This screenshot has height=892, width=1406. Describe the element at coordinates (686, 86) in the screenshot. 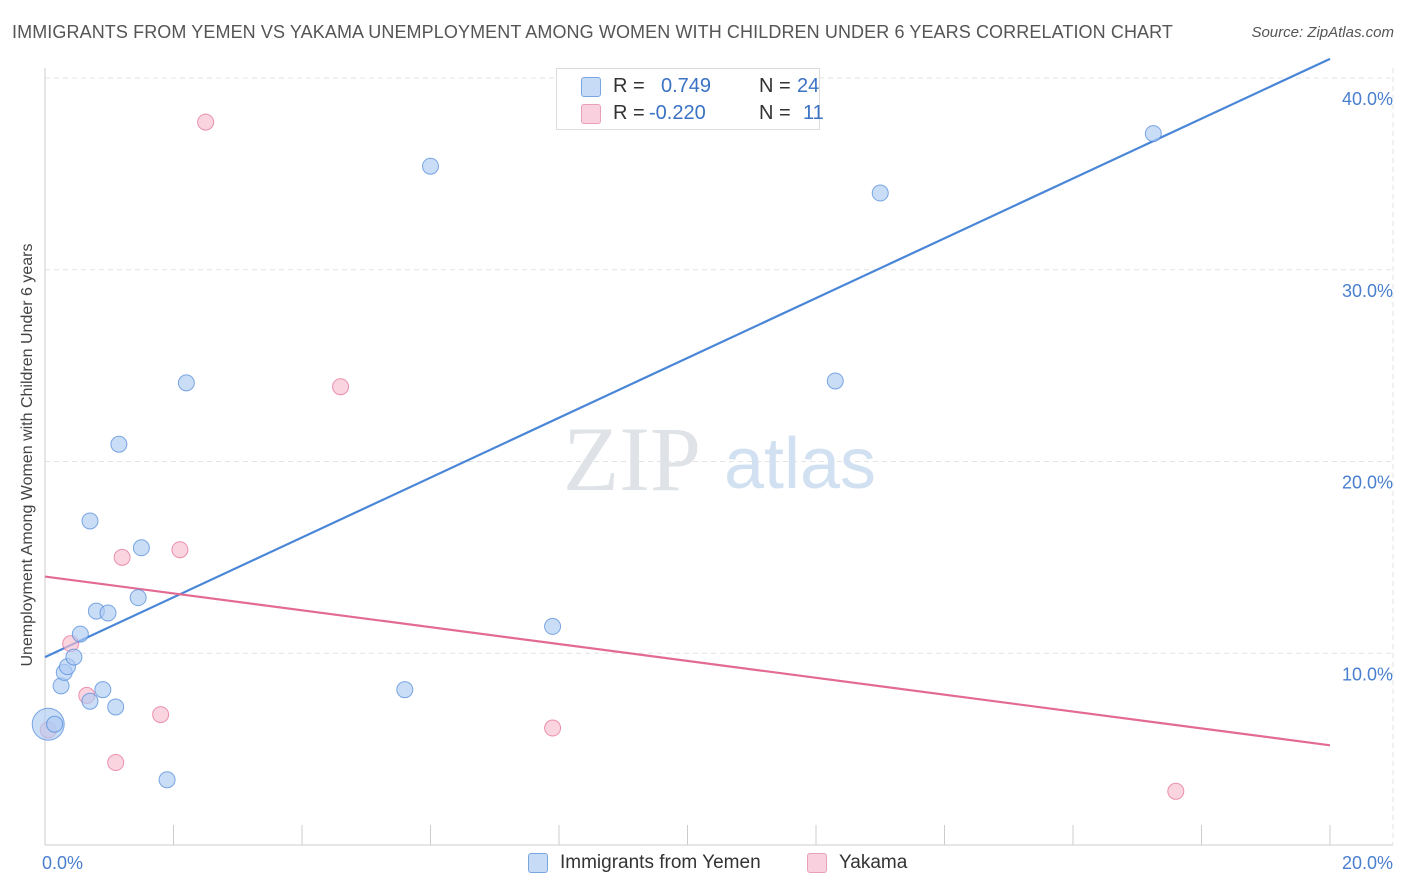

I see `legend-r-value: 0.749` at that location.